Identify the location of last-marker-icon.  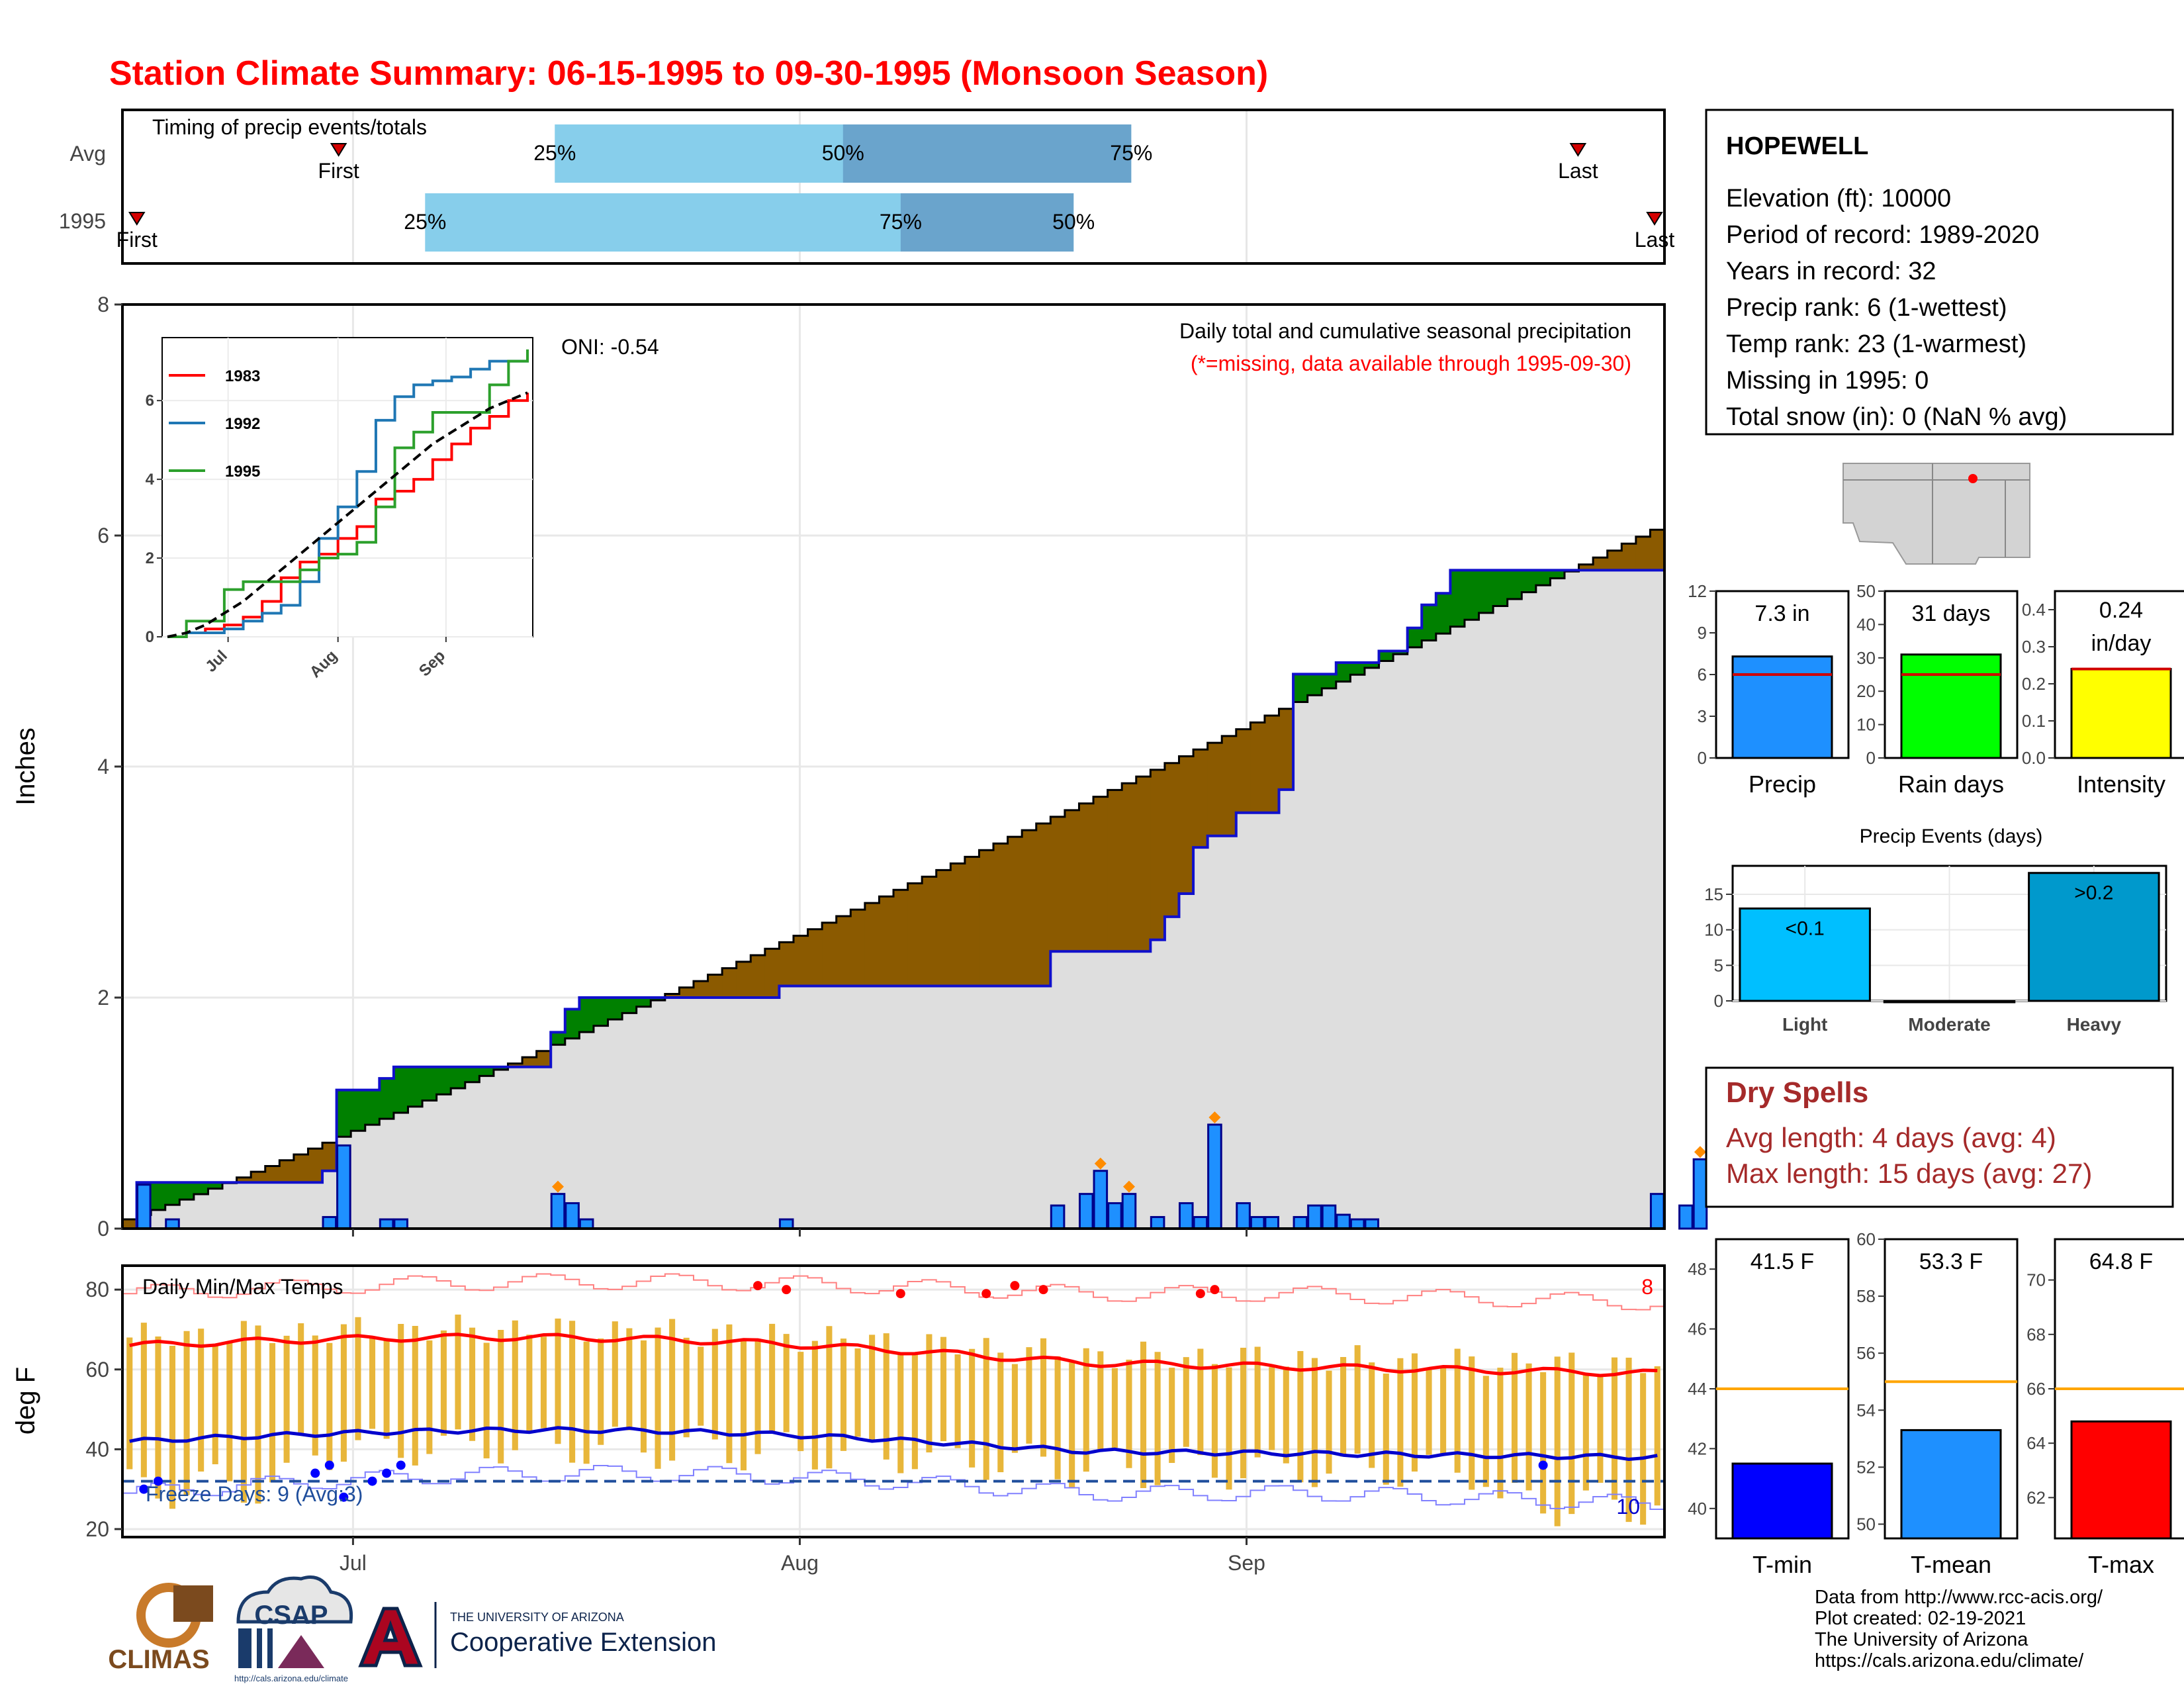
(1578, 150).